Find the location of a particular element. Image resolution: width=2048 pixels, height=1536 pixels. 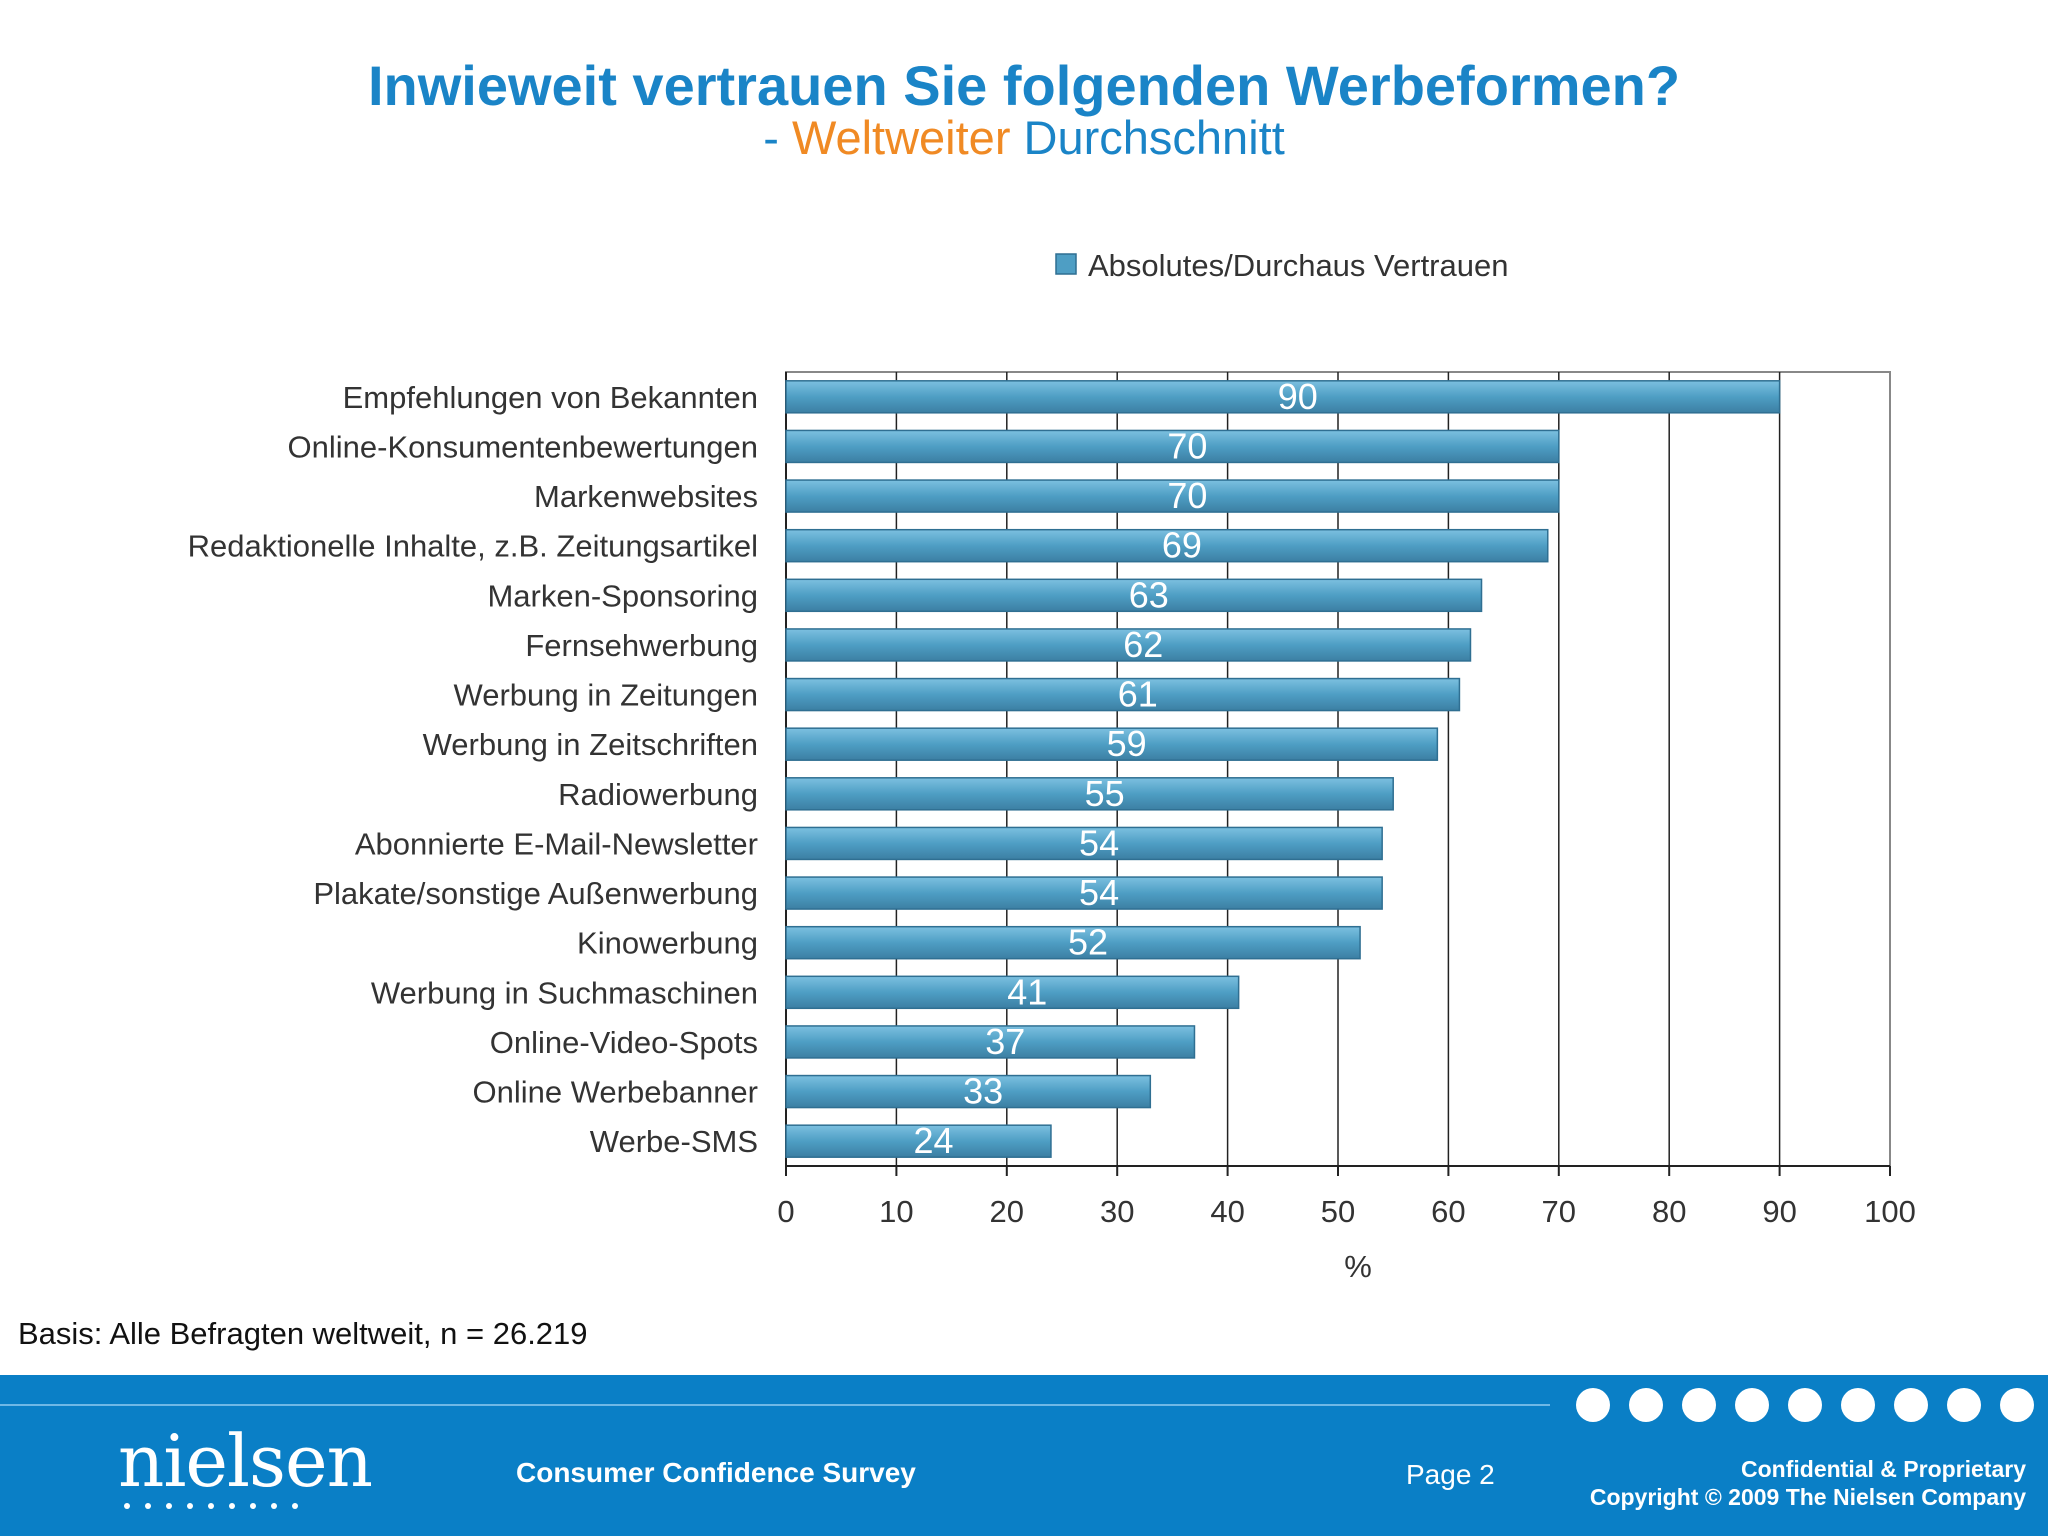

data-label: 59 is located at coordinates (1127, 743).